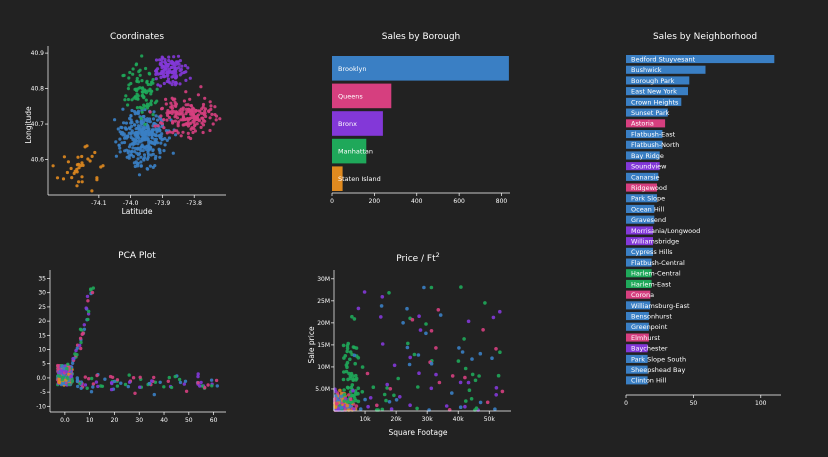 The height and width of the screenshot is (457, 828). Describe the element at coordinates (651, 284) in the screenshot. I see `neighborhood-bar-label: Harlem-East` at that location.